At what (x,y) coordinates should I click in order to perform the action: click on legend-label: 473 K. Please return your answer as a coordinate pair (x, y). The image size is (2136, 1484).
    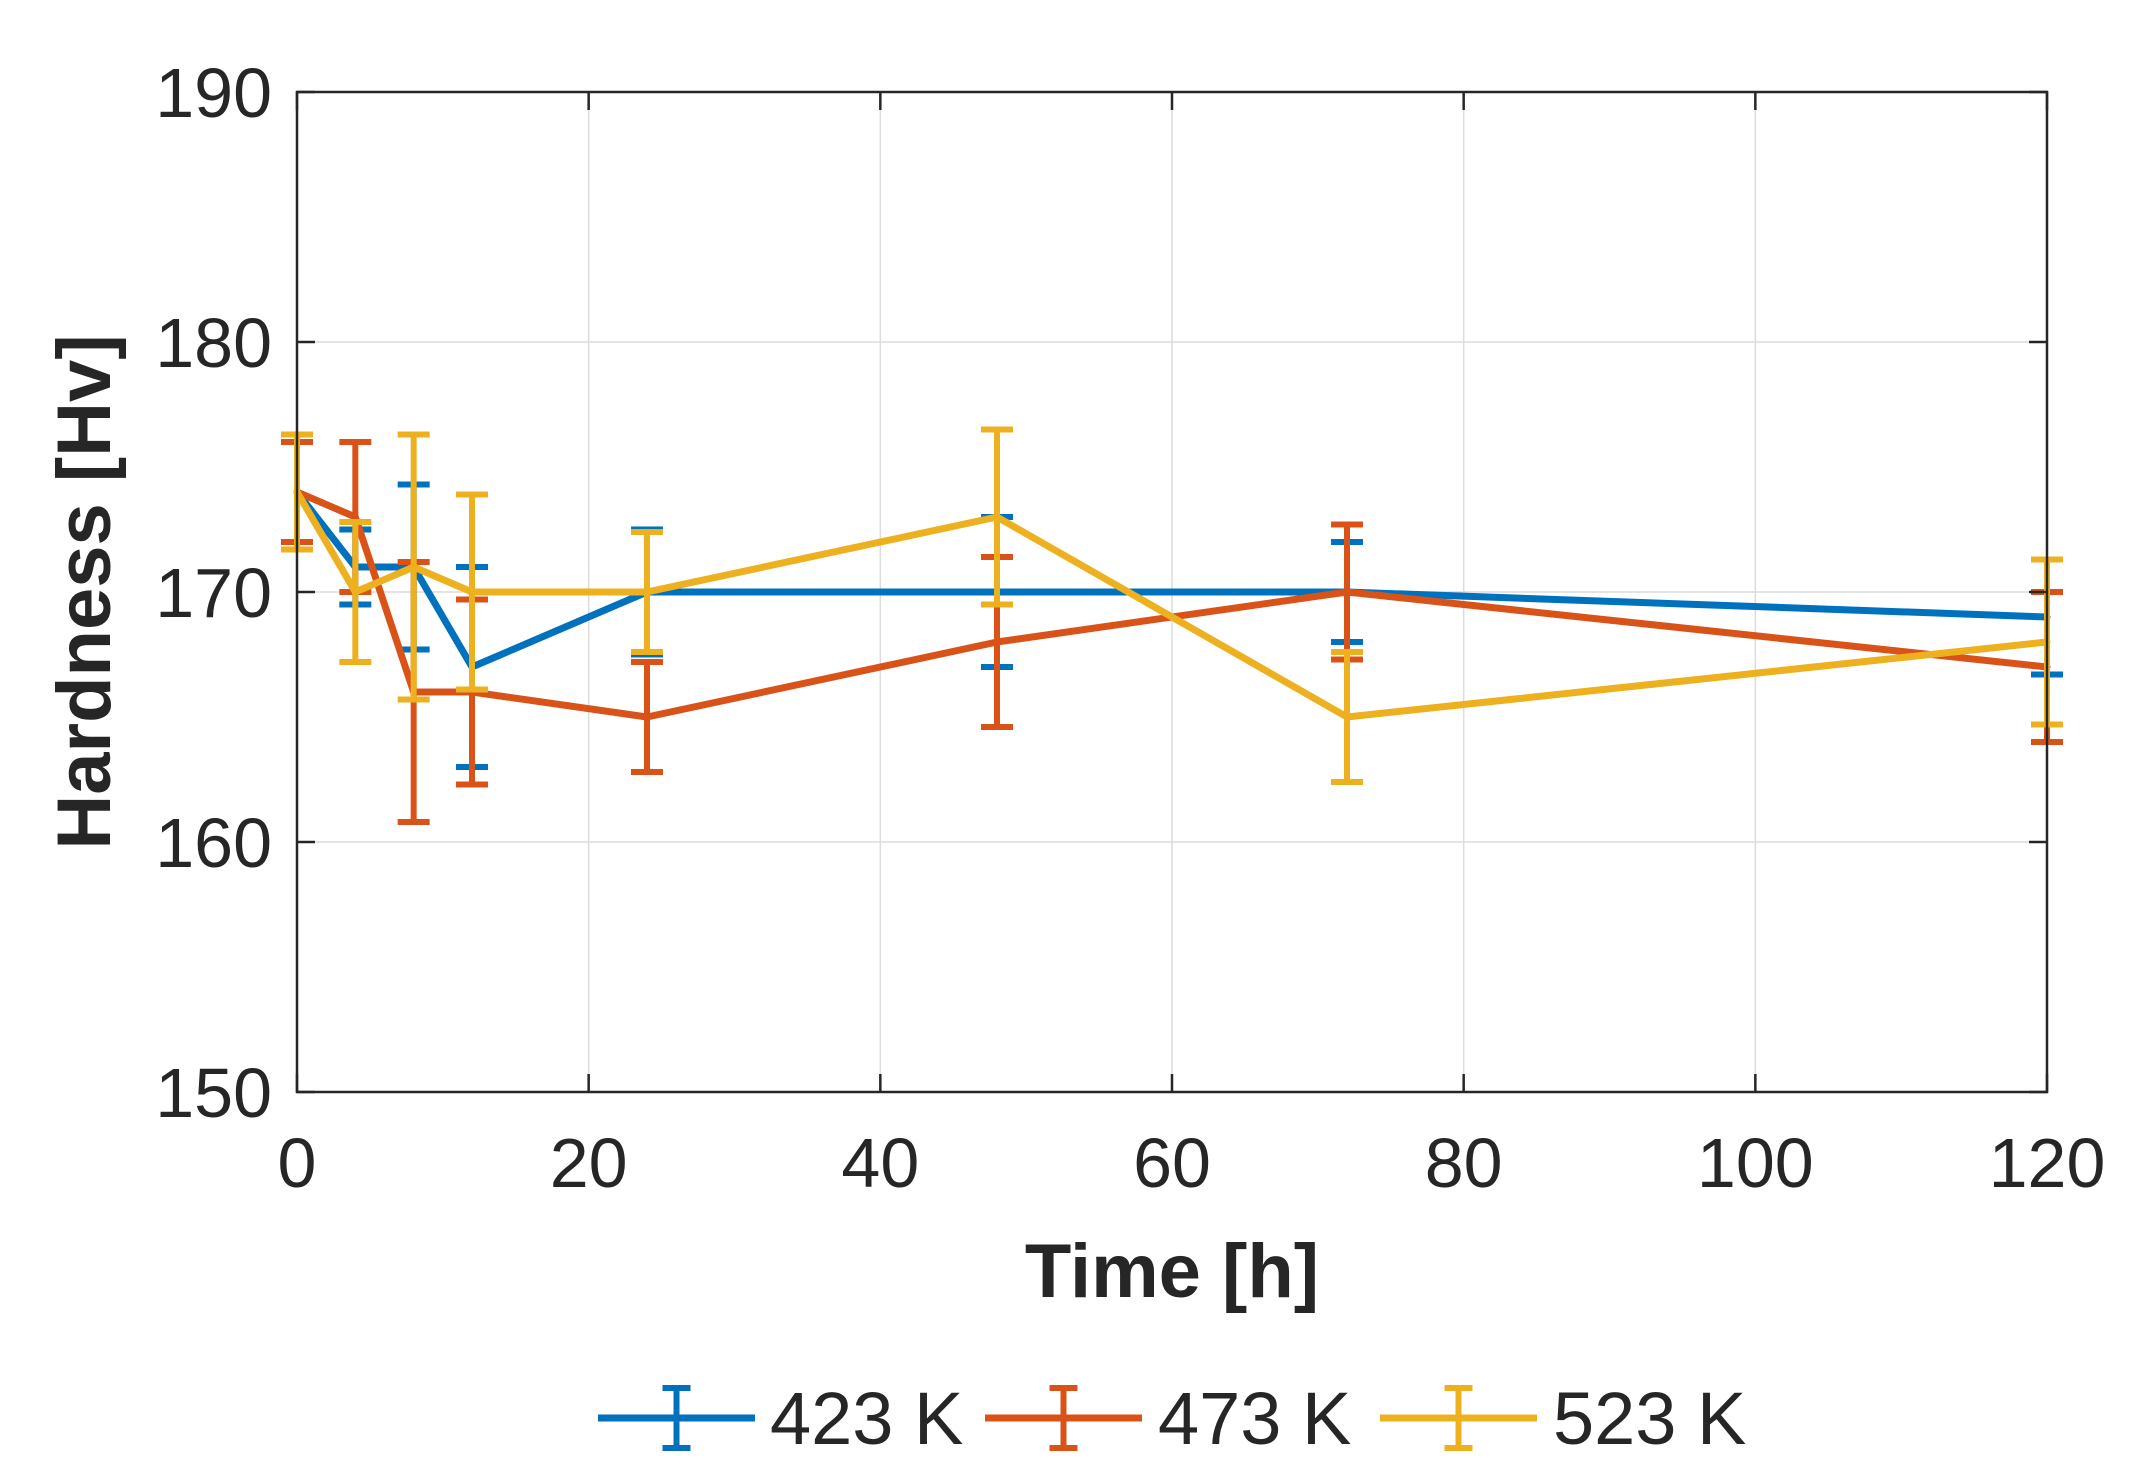
    Looking at the image, I should click on (1254, 1418).